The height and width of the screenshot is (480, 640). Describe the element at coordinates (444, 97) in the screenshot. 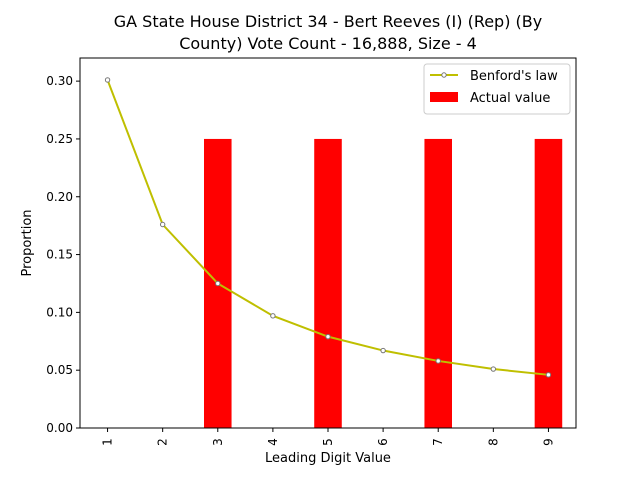

I see `legend-bar-swatch` at that location.